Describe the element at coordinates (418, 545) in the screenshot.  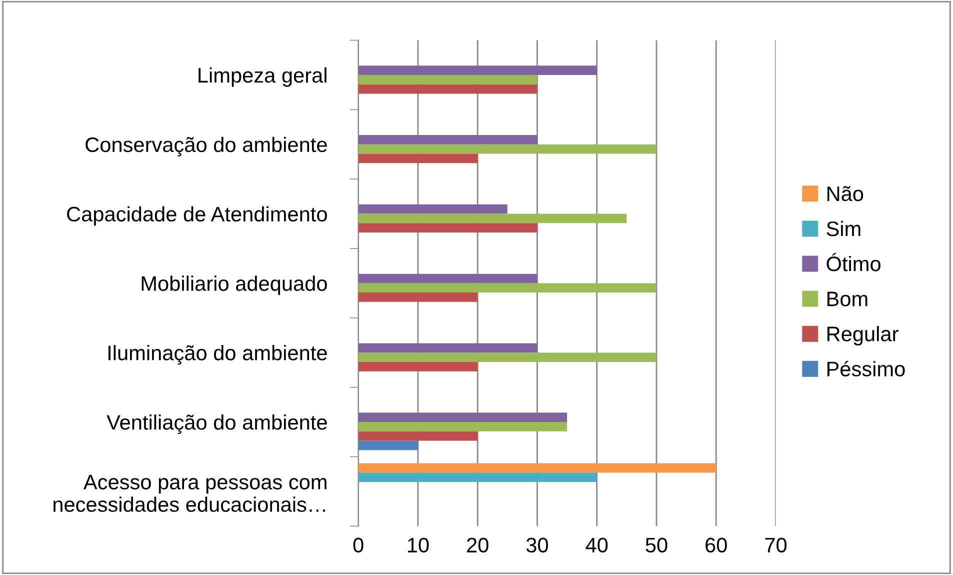
I see `x-tick-label: 10` at that location.